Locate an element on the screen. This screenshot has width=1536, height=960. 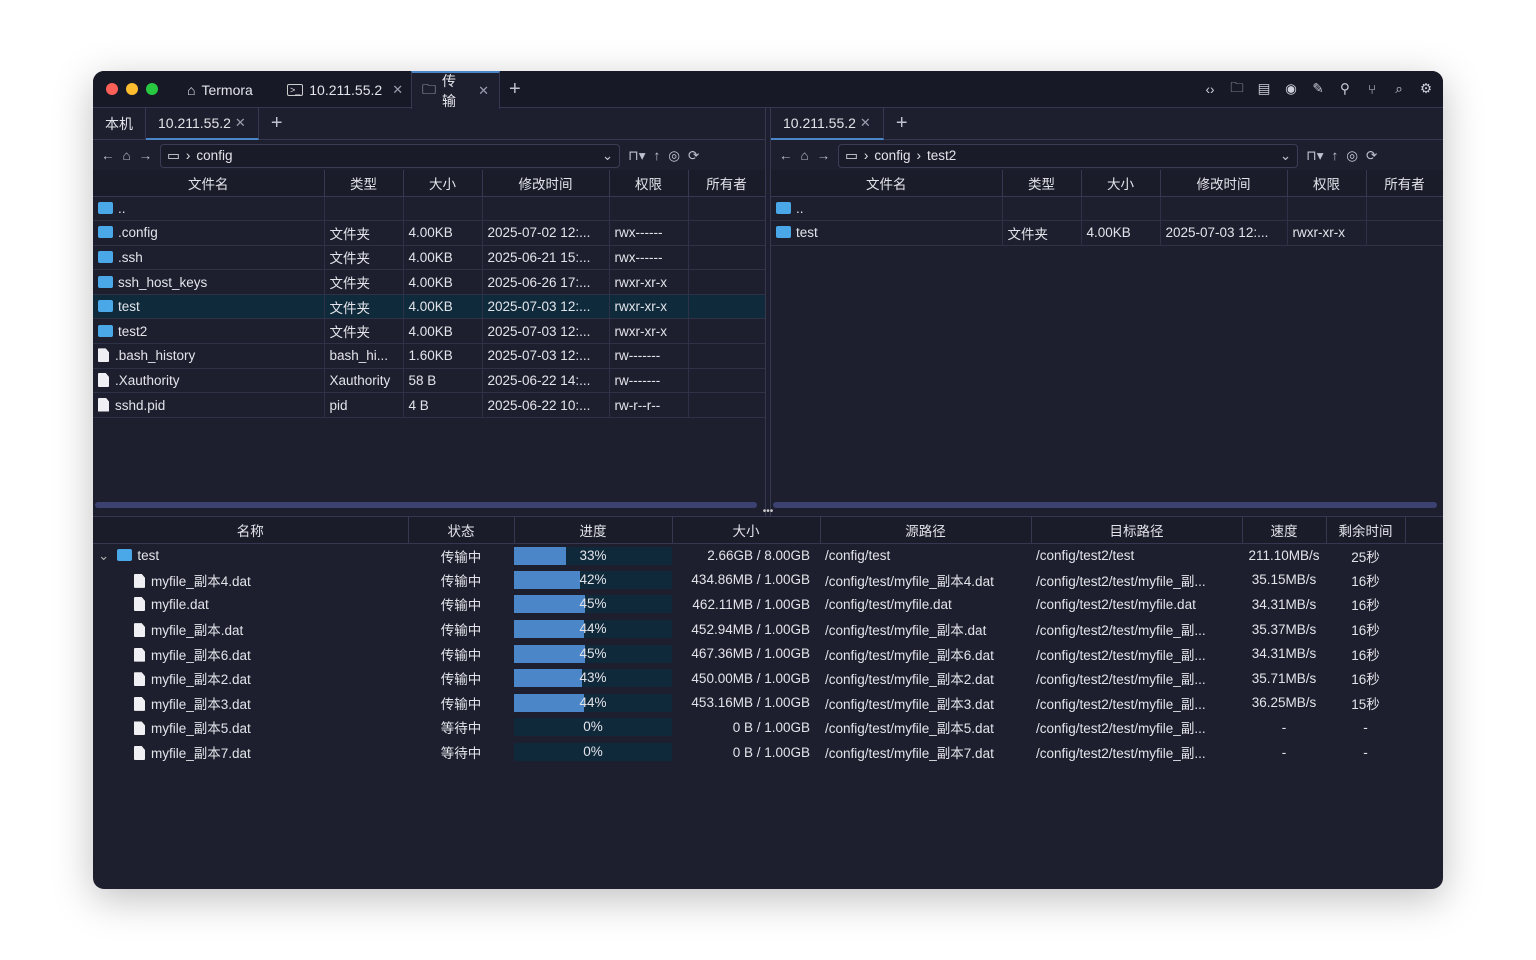
file-row: test2 文件夹 4.00KB 2025-07-03 12:... rwxr-xr-x is located at coordinates (429, 331).